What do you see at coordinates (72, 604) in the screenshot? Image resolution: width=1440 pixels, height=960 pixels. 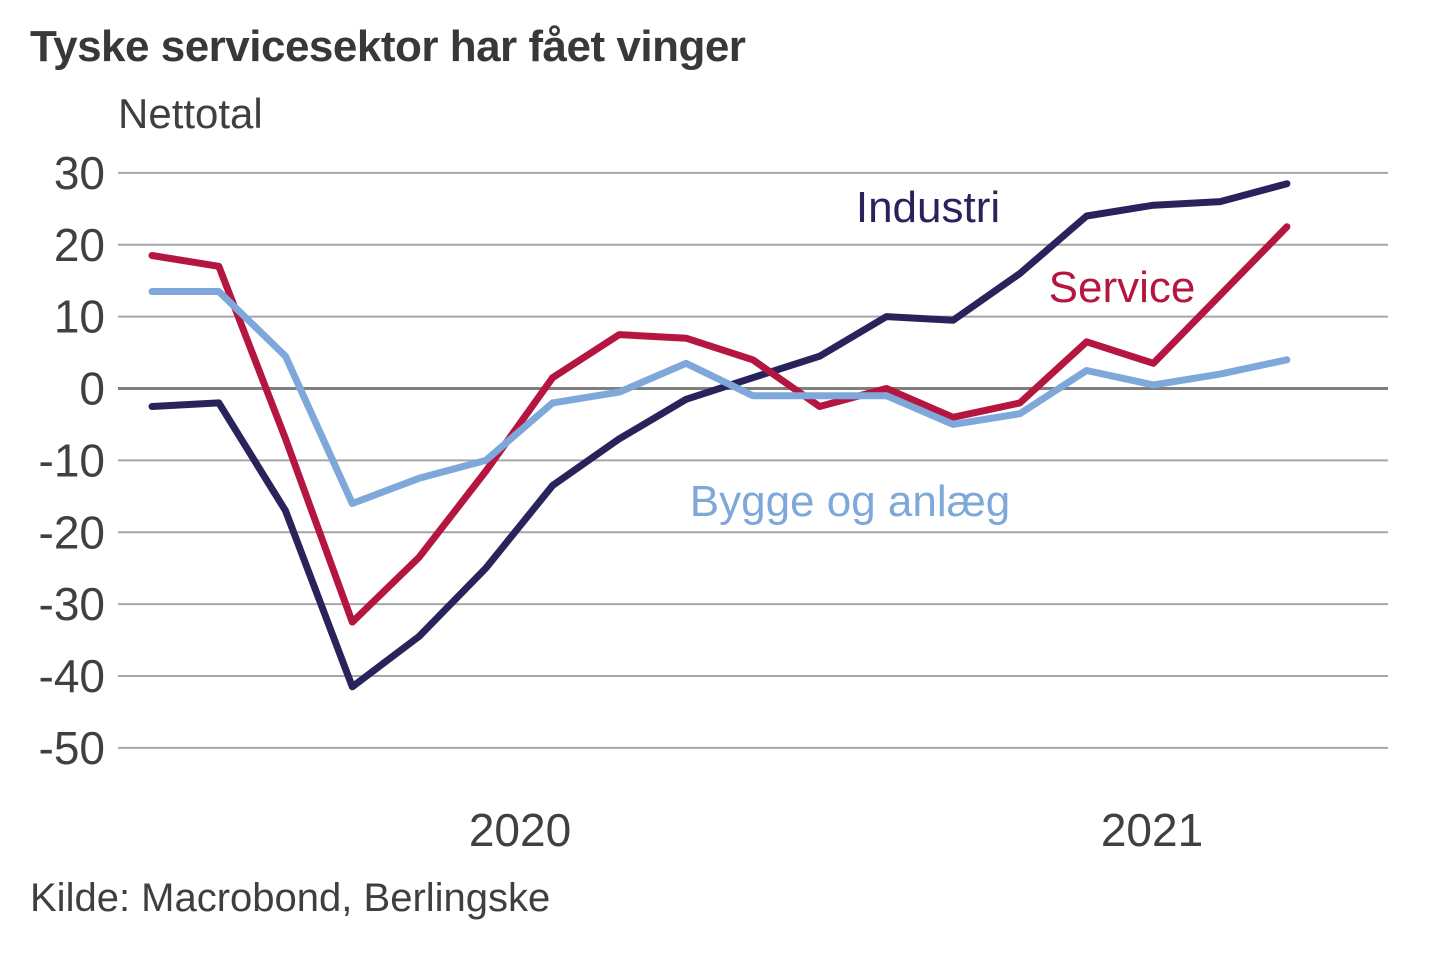 I see `y-tick-label--30: -30` at bounding box center [72, 604].